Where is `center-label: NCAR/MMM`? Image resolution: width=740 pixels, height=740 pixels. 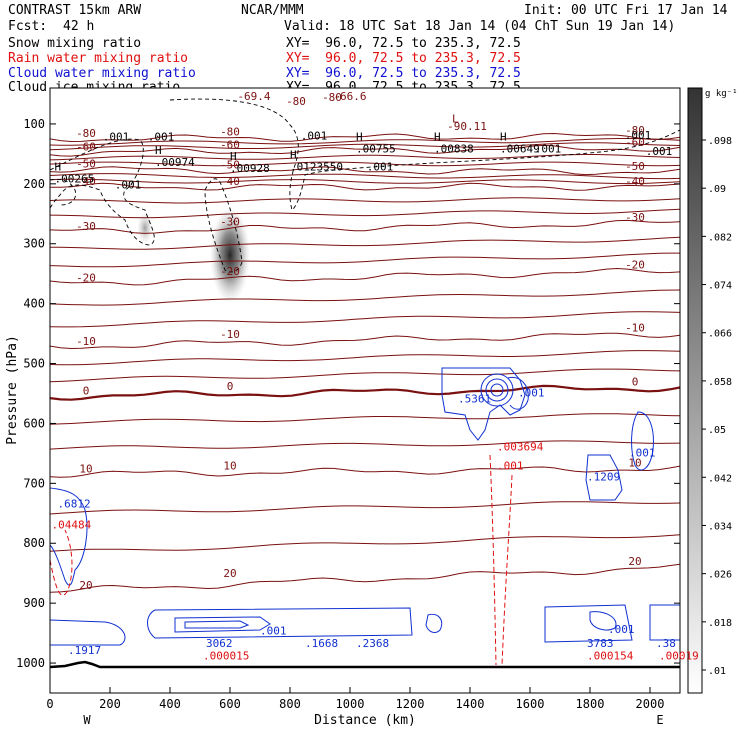 center-label: NCAR/MMM is located at coordinates (272, 10).